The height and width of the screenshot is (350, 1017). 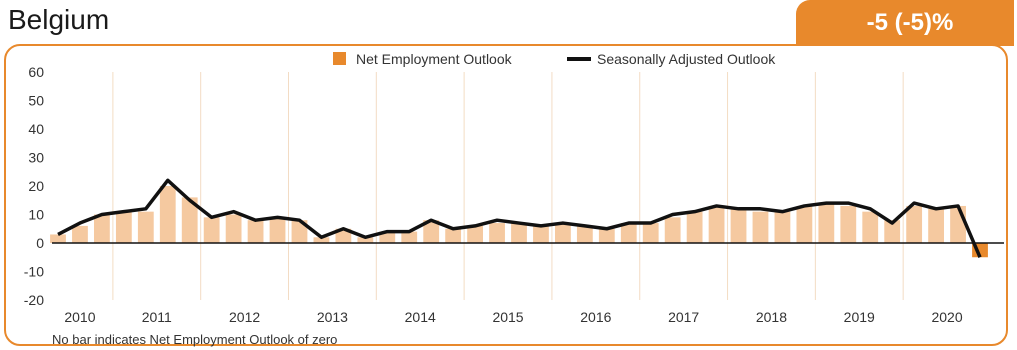 I want to click on y-tick-label: 50, so click(x=36, y=101).